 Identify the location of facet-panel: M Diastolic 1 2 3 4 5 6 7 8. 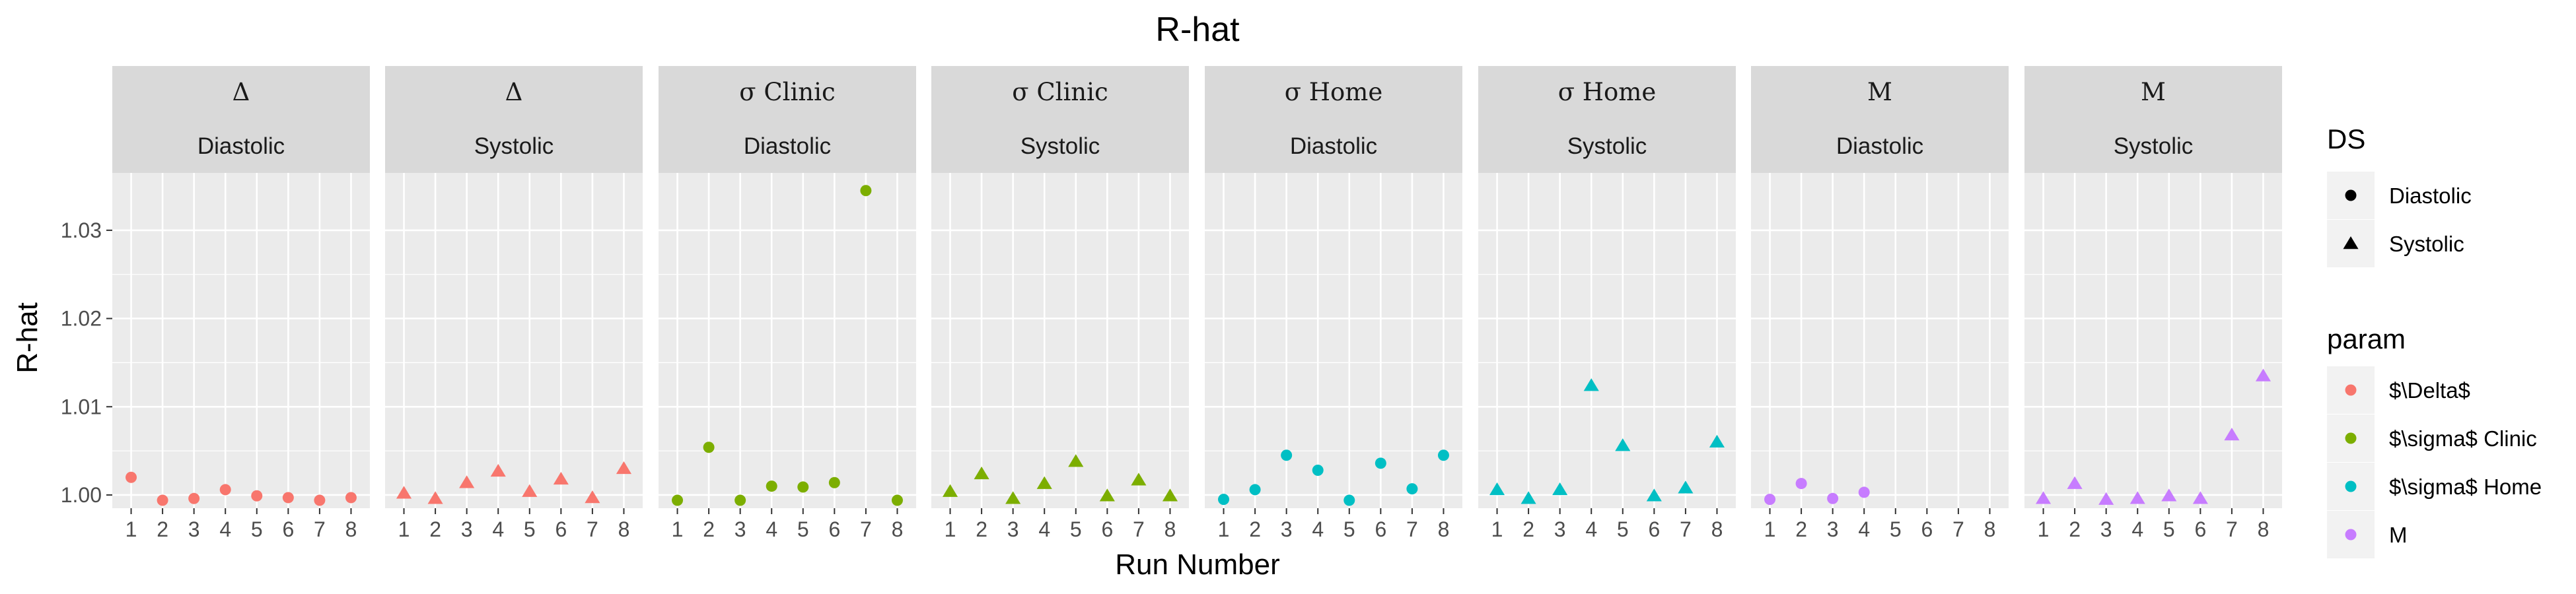
(1880, 304).